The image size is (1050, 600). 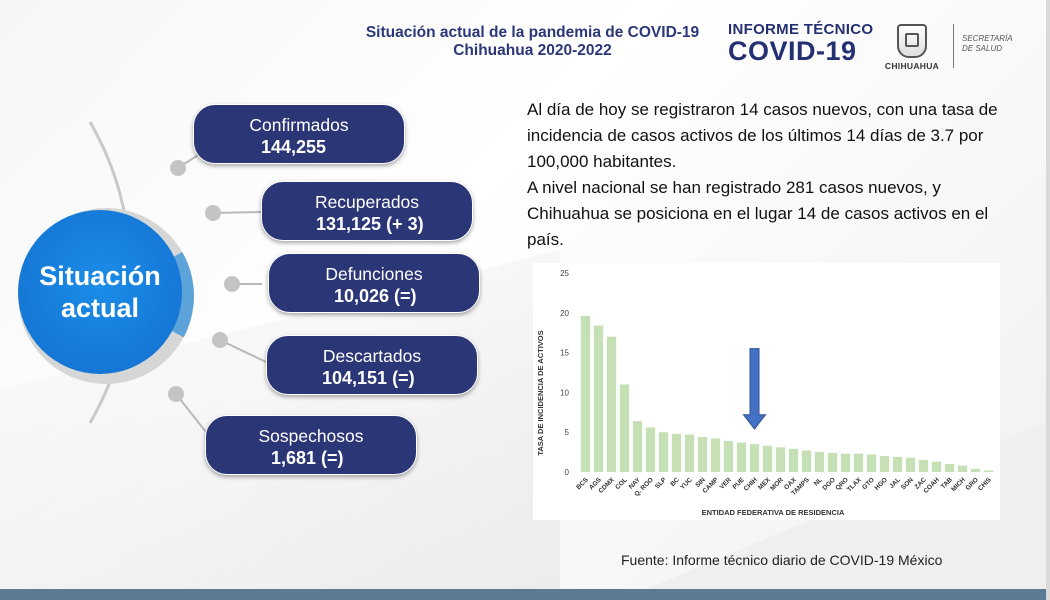 What do you see at coordinates (818, 481) in the screenshot?
I see `chart-x-tick-label: NL` at bounding box center [818, 481].